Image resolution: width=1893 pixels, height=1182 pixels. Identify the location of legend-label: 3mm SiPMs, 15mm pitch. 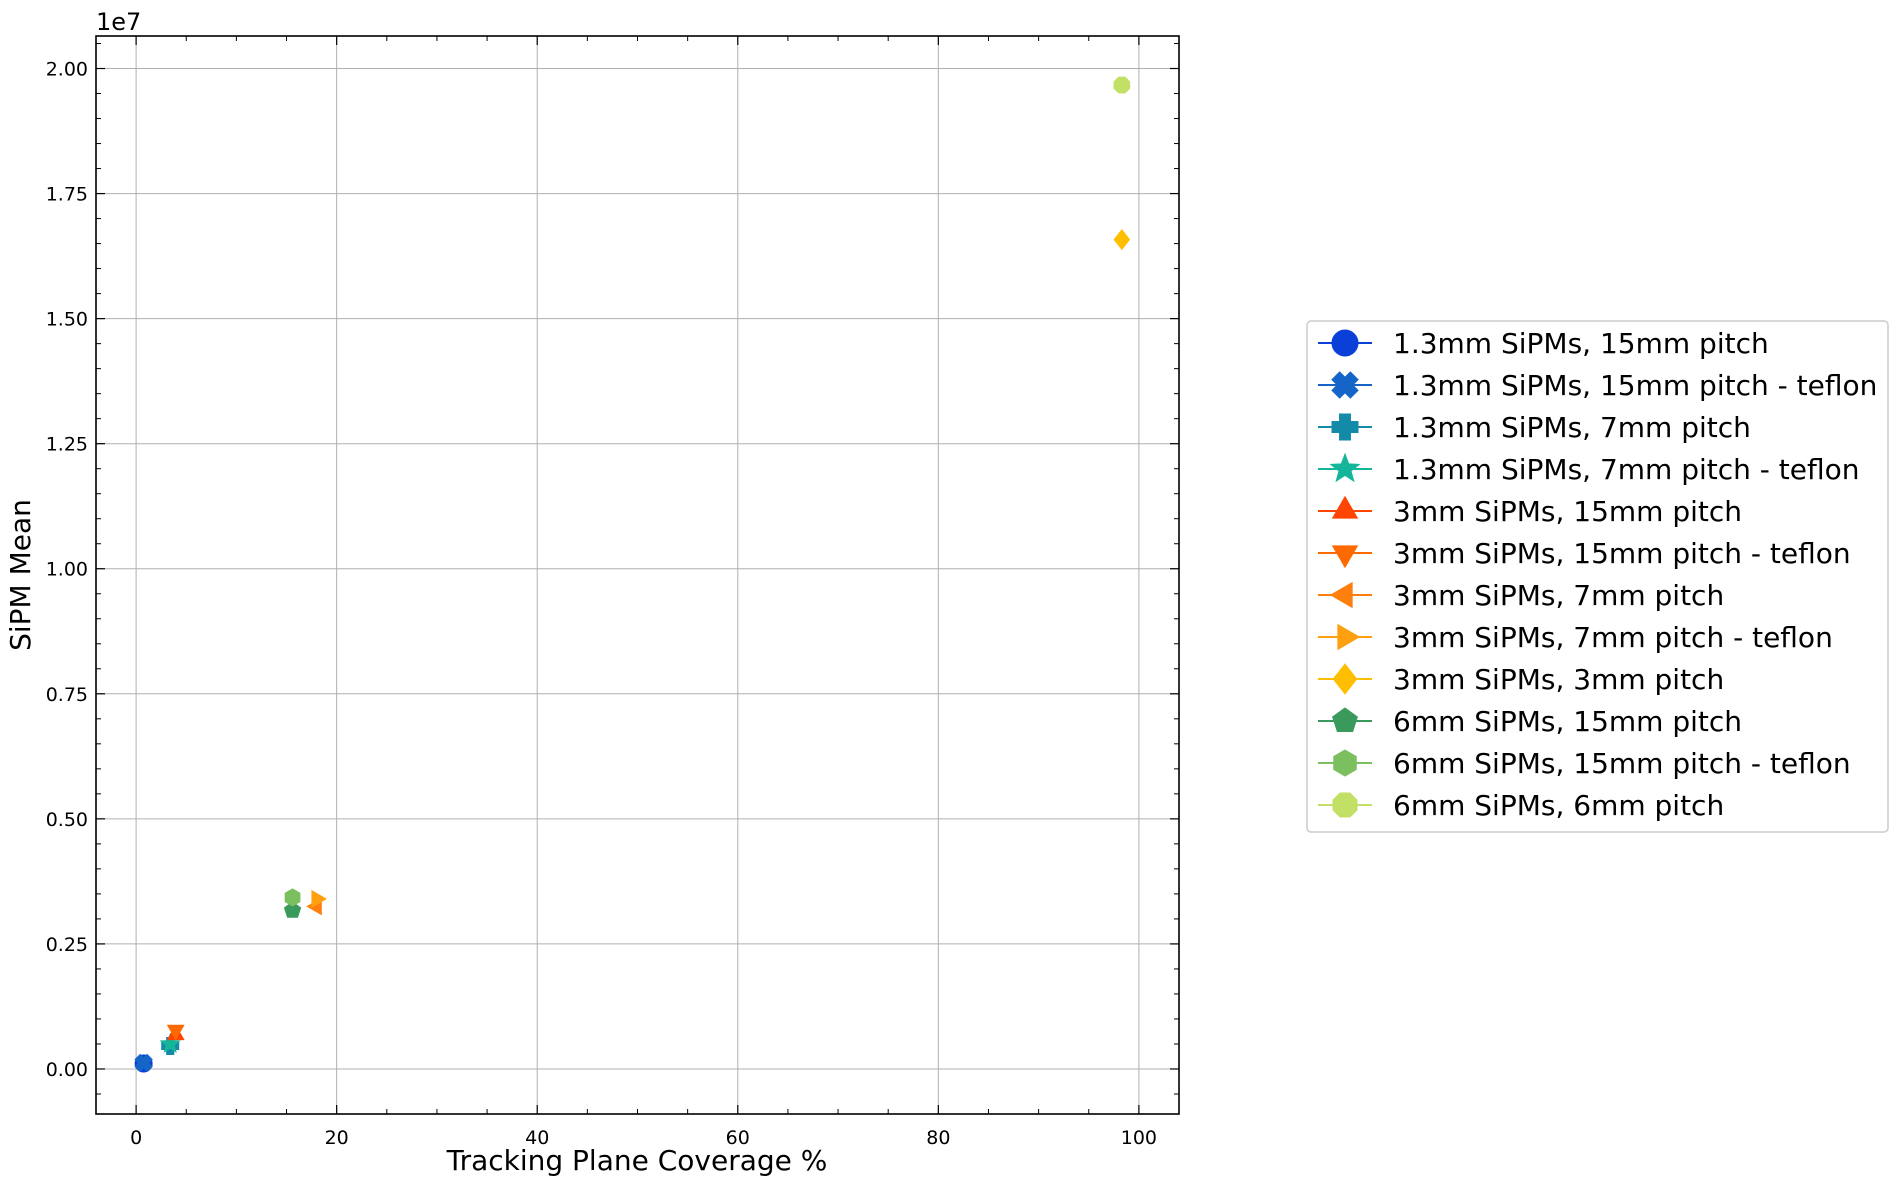
(1567, 511).